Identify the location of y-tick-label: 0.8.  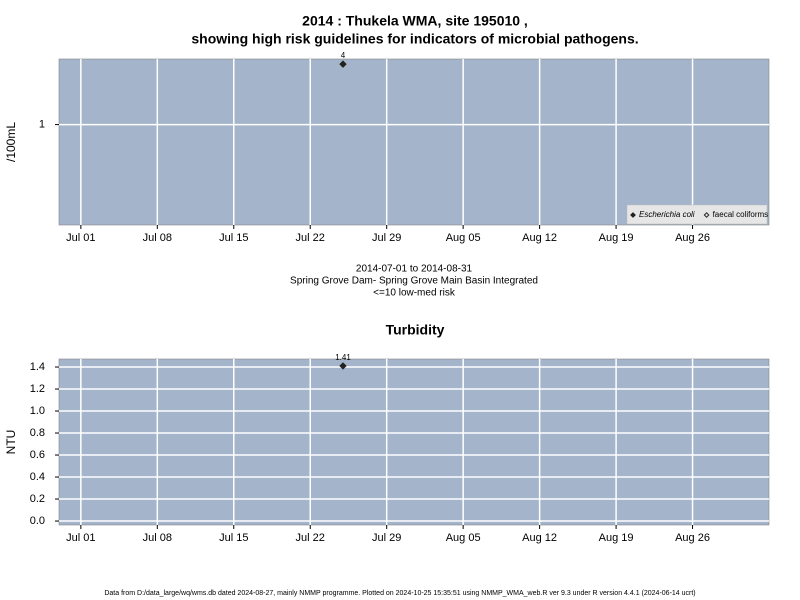
(37, 433).